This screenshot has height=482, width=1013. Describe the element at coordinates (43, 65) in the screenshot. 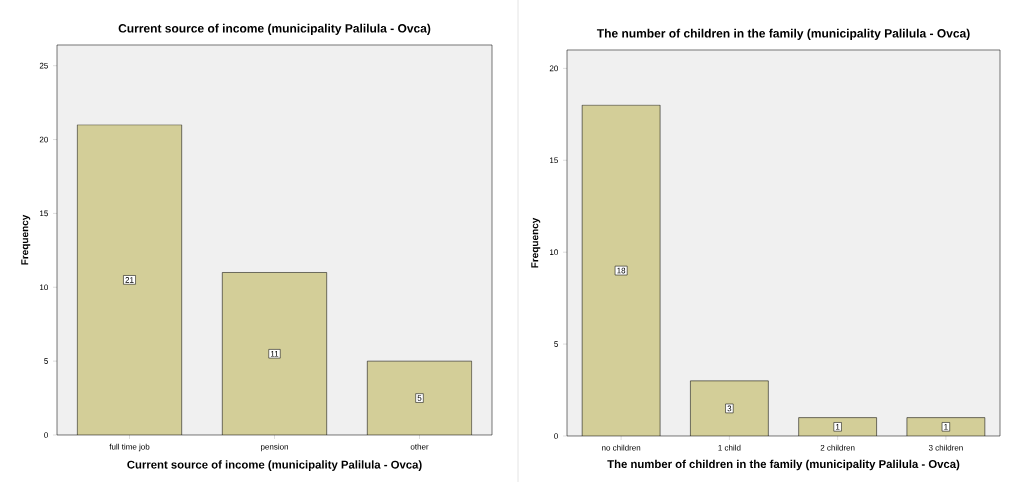

I see `y-tick-label: 25` at that location.